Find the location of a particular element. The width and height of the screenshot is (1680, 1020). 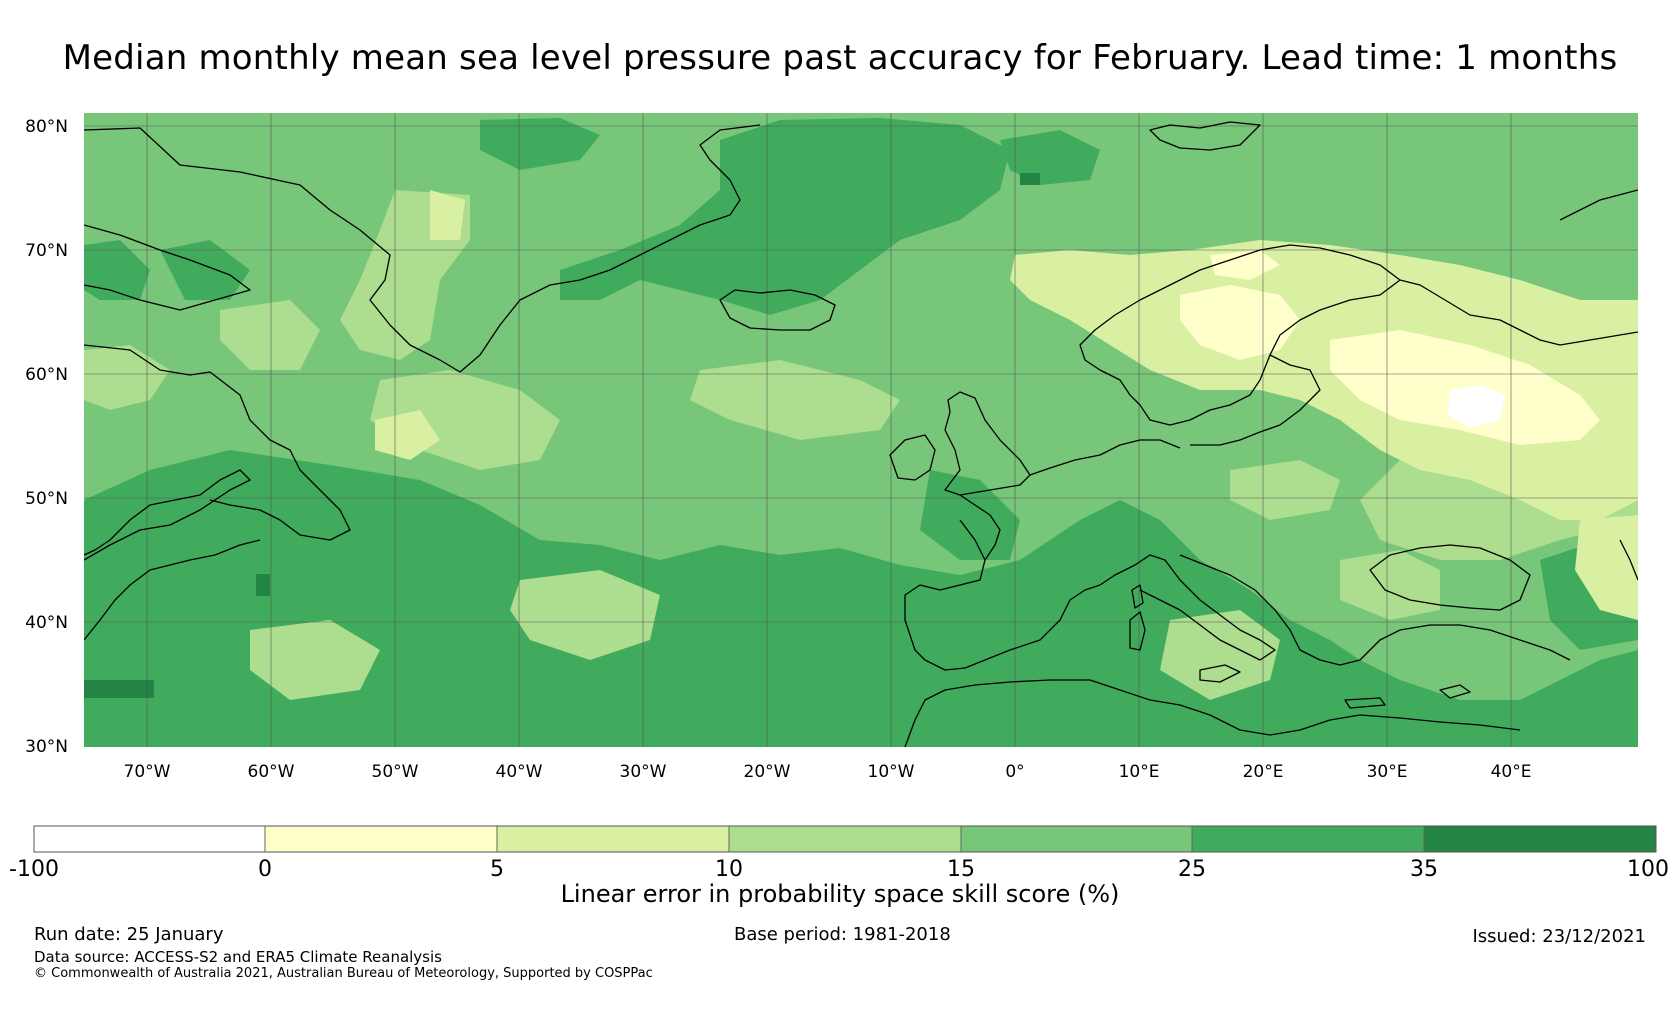

colorbar-segment-gt35 is located at coordinates (1540, 839).